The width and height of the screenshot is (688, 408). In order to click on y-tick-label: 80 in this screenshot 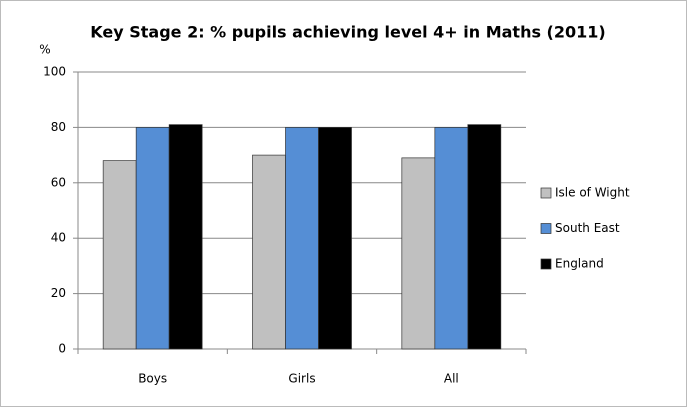, I will do `click(58, 127)`.